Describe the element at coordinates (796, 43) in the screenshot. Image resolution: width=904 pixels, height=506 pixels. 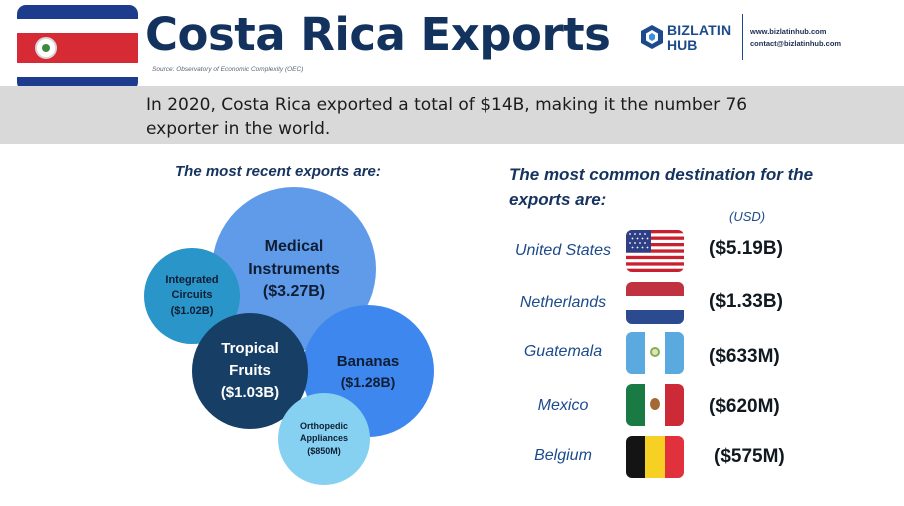
I see `email-link: contact@bizlatinhub.com` at that location.